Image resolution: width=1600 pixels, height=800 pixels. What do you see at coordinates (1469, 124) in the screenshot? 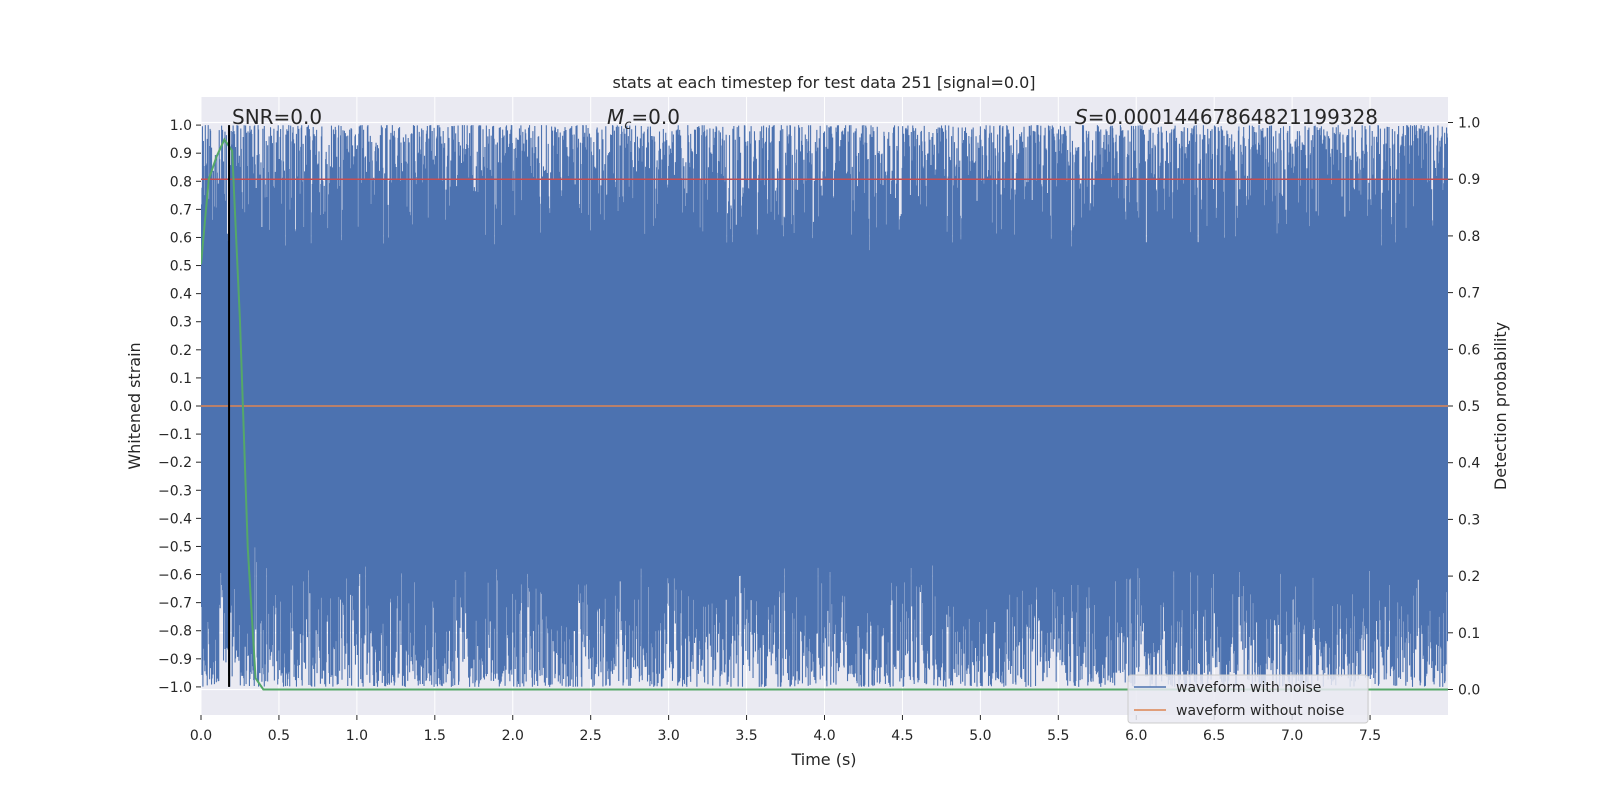
I see `y2-tick-label: 1.0` at bounding box center [1469, 124].